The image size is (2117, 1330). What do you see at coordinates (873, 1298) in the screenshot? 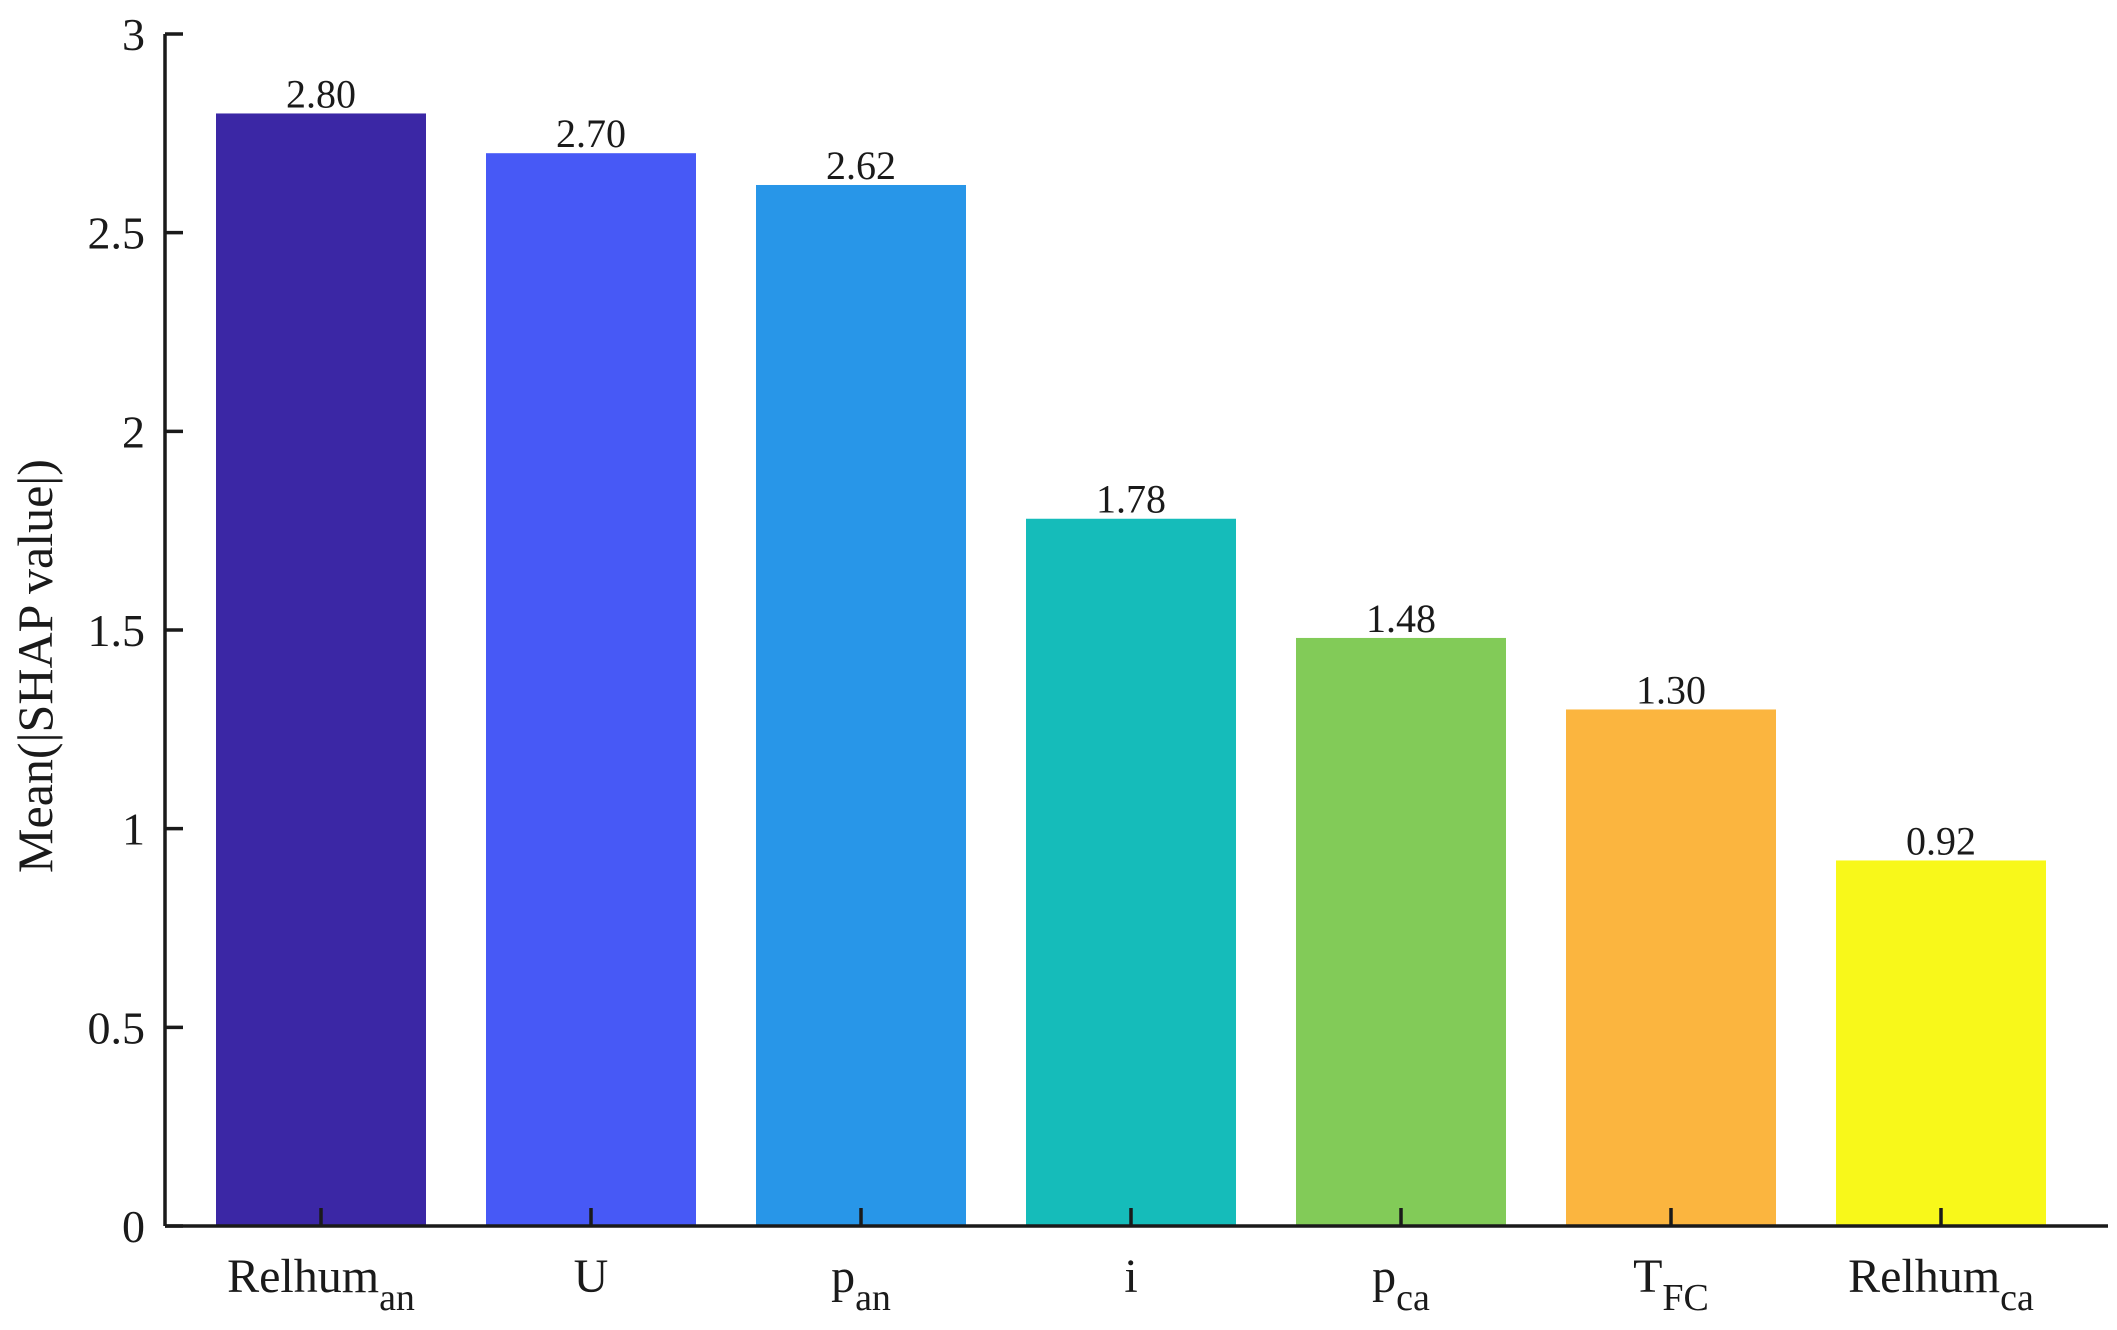
I see `x-tick-label-sub-2: an` at bounding box center [873, 1298].